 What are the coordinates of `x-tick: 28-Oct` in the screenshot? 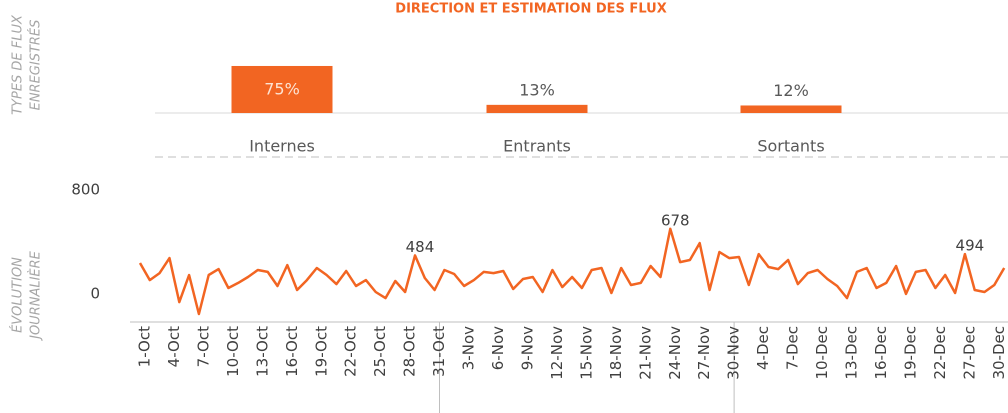 It's located at (410, 351).